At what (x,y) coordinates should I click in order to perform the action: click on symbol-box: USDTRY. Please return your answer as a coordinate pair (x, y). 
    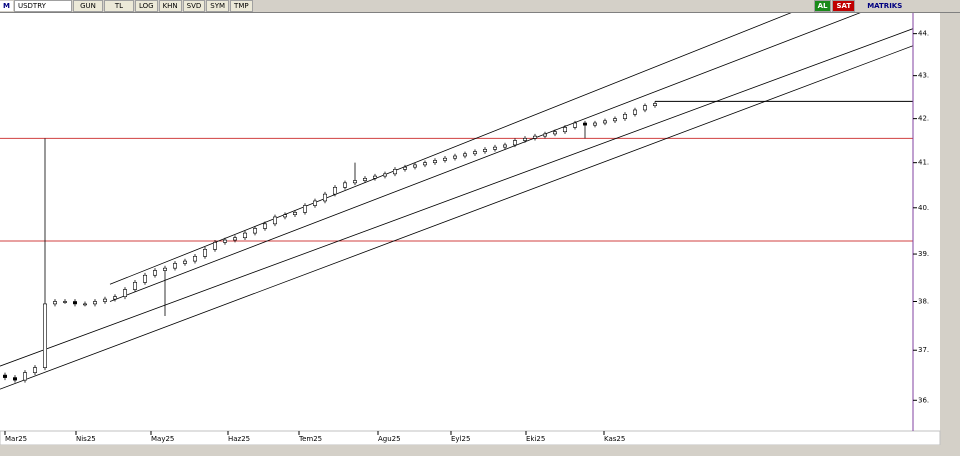
    Looking at the image, I should click on (42, 6).